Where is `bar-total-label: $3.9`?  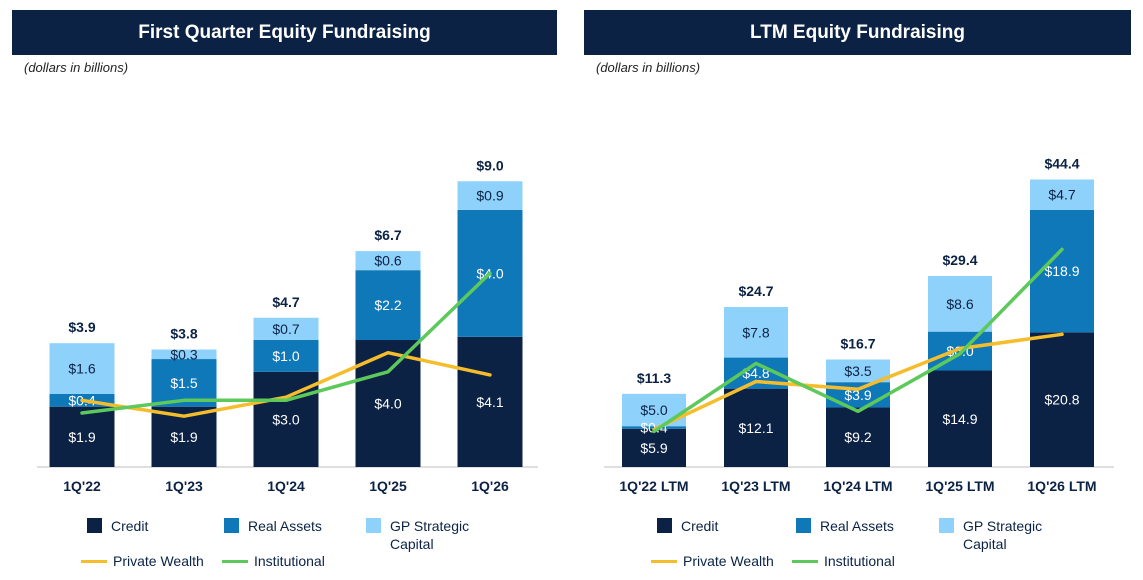 bar-total-label: $3.9 is located at coordinates (81, 327).